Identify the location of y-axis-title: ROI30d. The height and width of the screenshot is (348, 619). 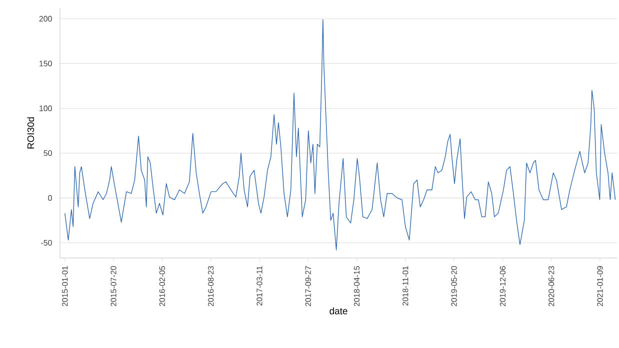
(30, 133).